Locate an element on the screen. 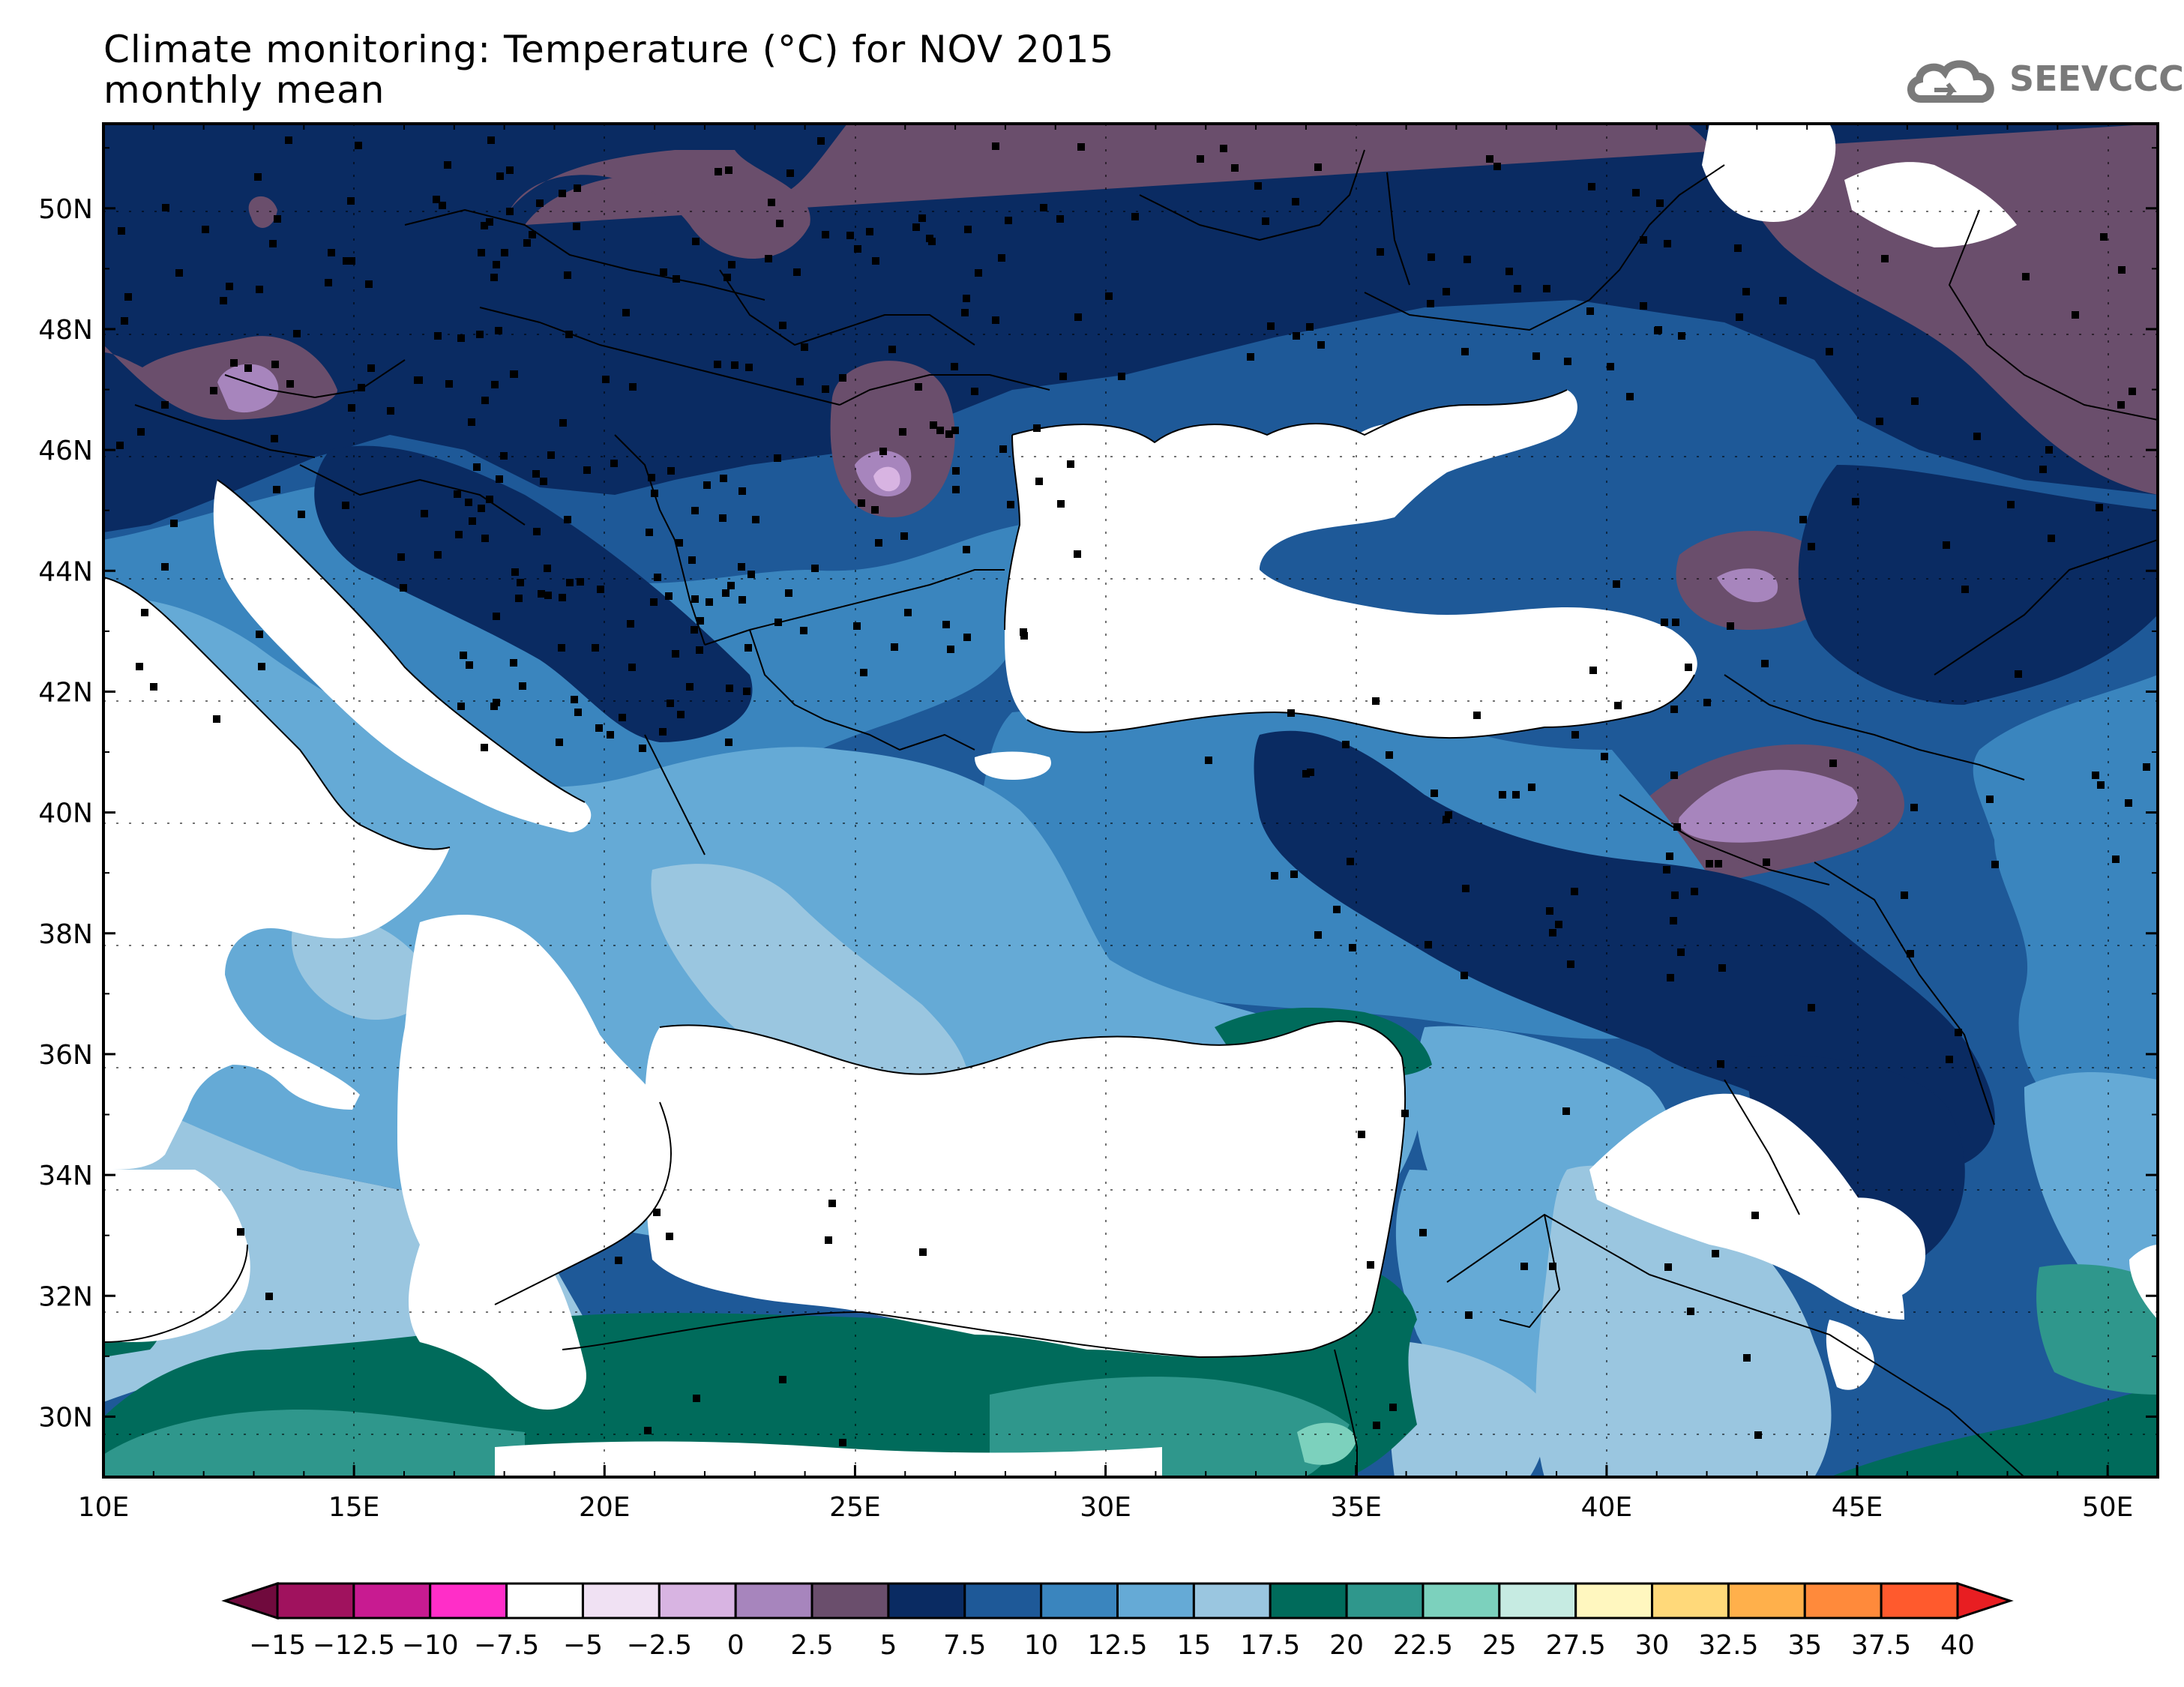 The height and width of the screenshot is (1687, 2184). contour-2.5 is located at coordinates (248, 388).